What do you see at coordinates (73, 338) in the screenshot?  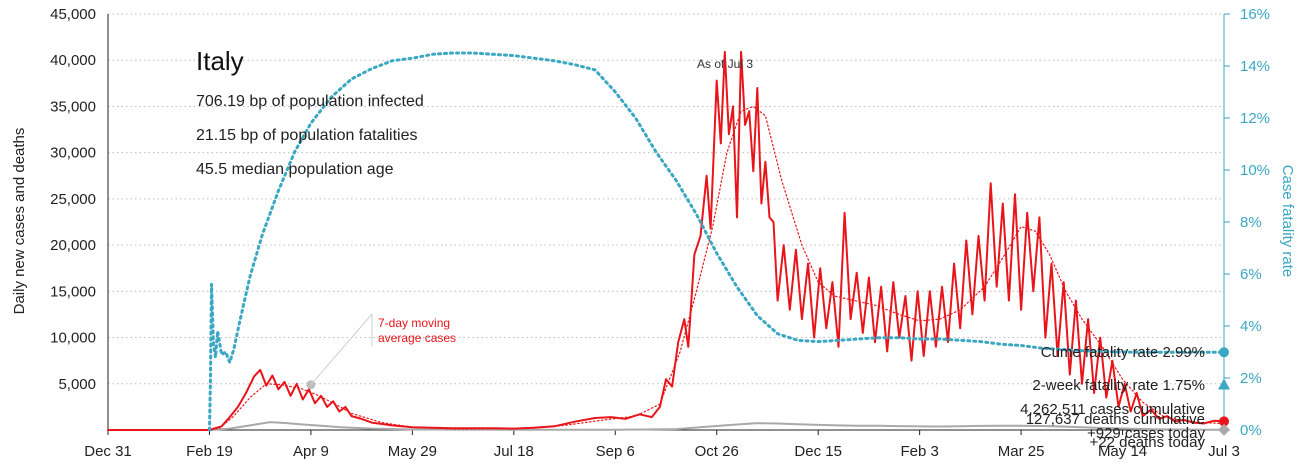 I see `y-tick-label-left: 10,000` at bounding box center [73, 338].